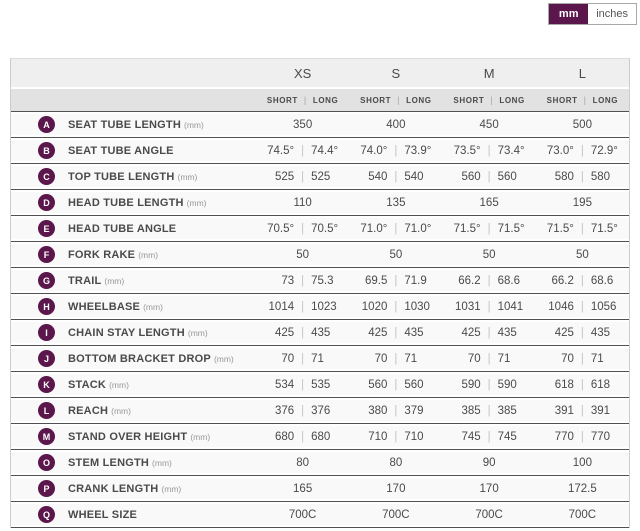 Image resolution: width=640 pixels, height=531 pixels. Describe the element at coordinates (302, 488) in the screenshot. I see `value-cell-p-xs: 165` at that location.